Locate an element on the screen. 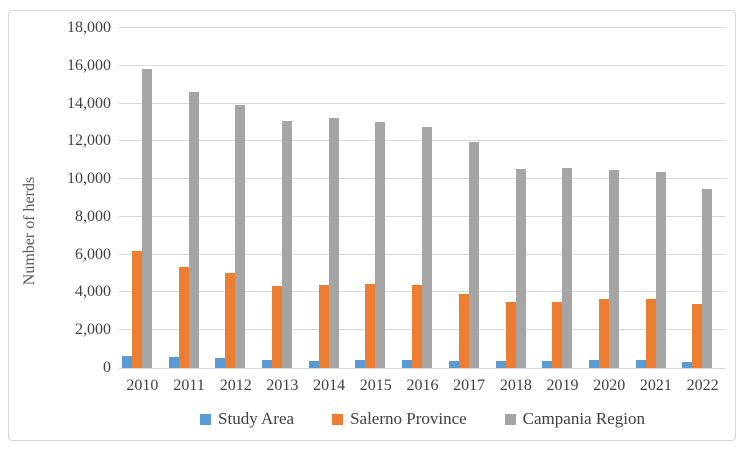 This screenshot has width=744, height=455. legend-item-campania-region: Campania Region is located at coordinates (574, 419).